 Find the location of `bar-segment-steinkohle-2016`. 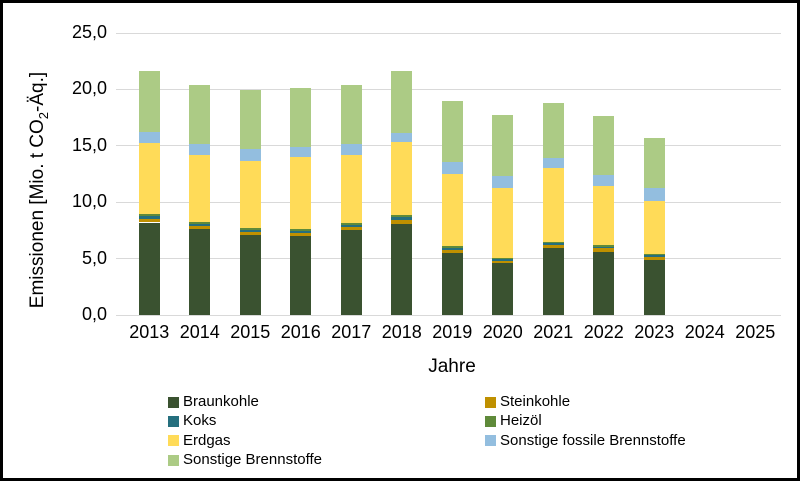

bar-segment-steinkohle-2016 is located at coordinates (301, 235).